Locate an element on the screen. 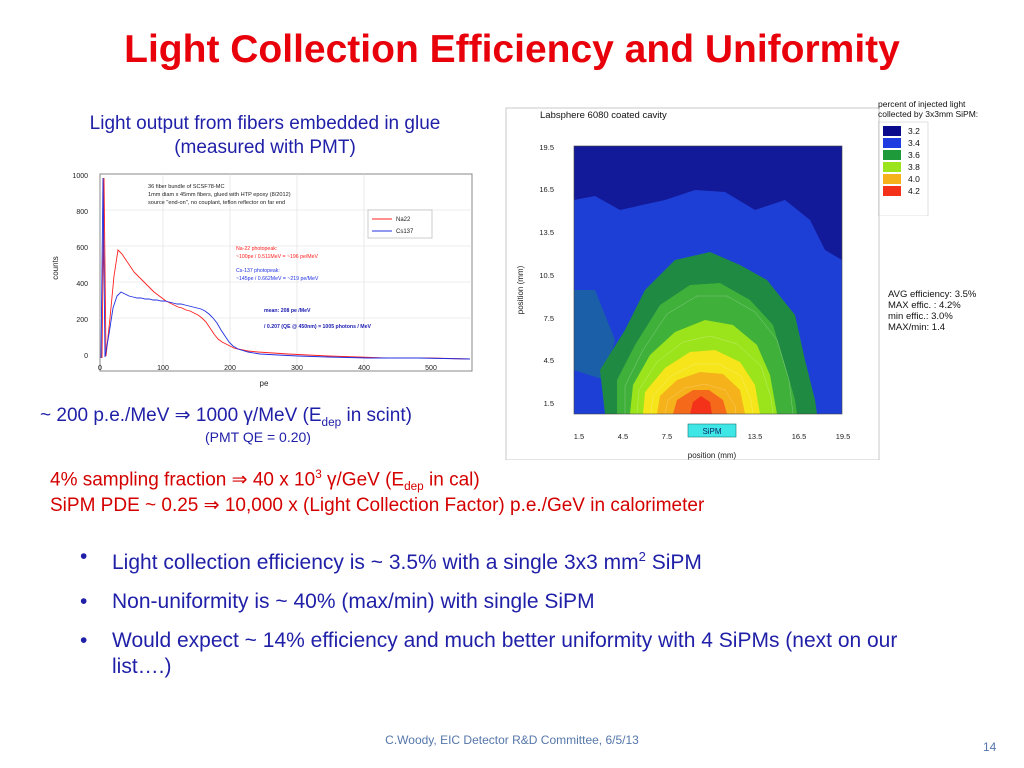 The height and width of the screenshot is (768, 1024). legend-cs137: Cs137 is located at coordinates (405, 232).